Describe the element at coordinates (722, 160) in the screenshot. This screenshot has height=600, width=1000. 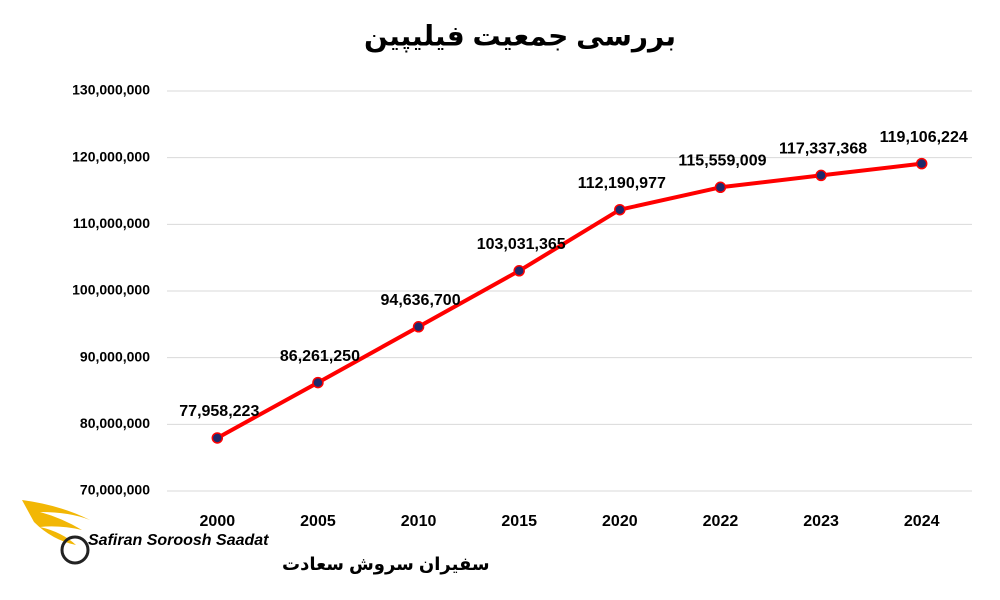
I see `value-label: 115,559,009` at that location.